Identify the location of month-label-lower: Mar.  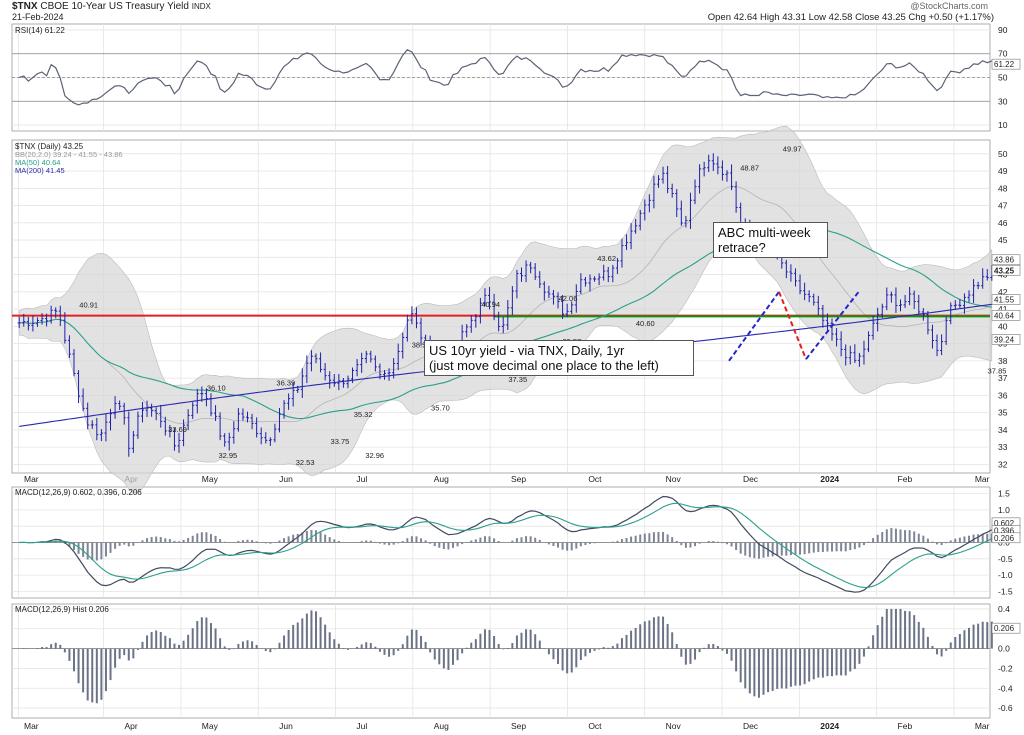
(982, 726).